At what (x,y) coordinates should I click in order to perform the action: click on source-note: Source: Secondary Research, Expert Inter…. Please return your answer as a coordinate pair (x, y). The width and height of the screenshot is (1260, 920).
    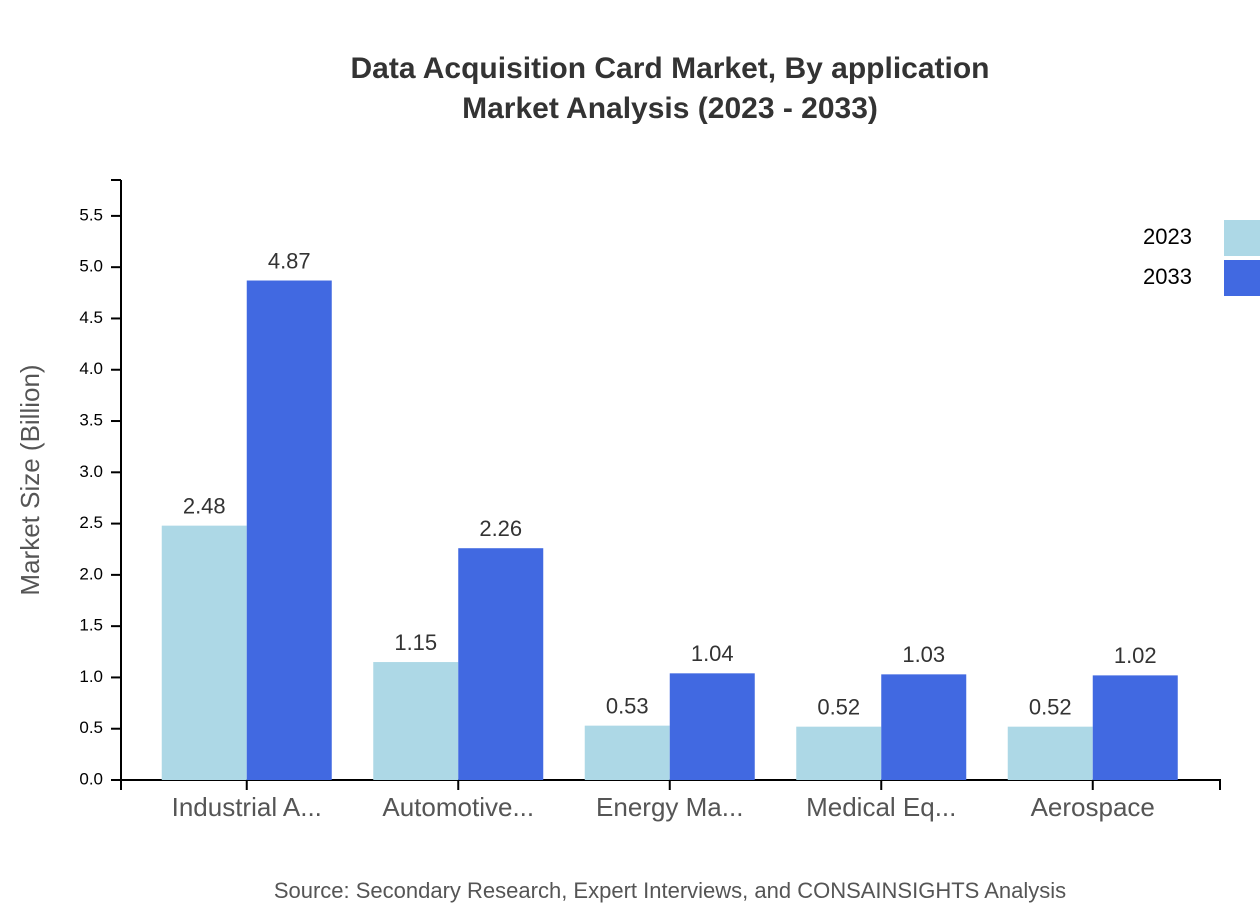
    Looking at the image, I should click on (670, 890).